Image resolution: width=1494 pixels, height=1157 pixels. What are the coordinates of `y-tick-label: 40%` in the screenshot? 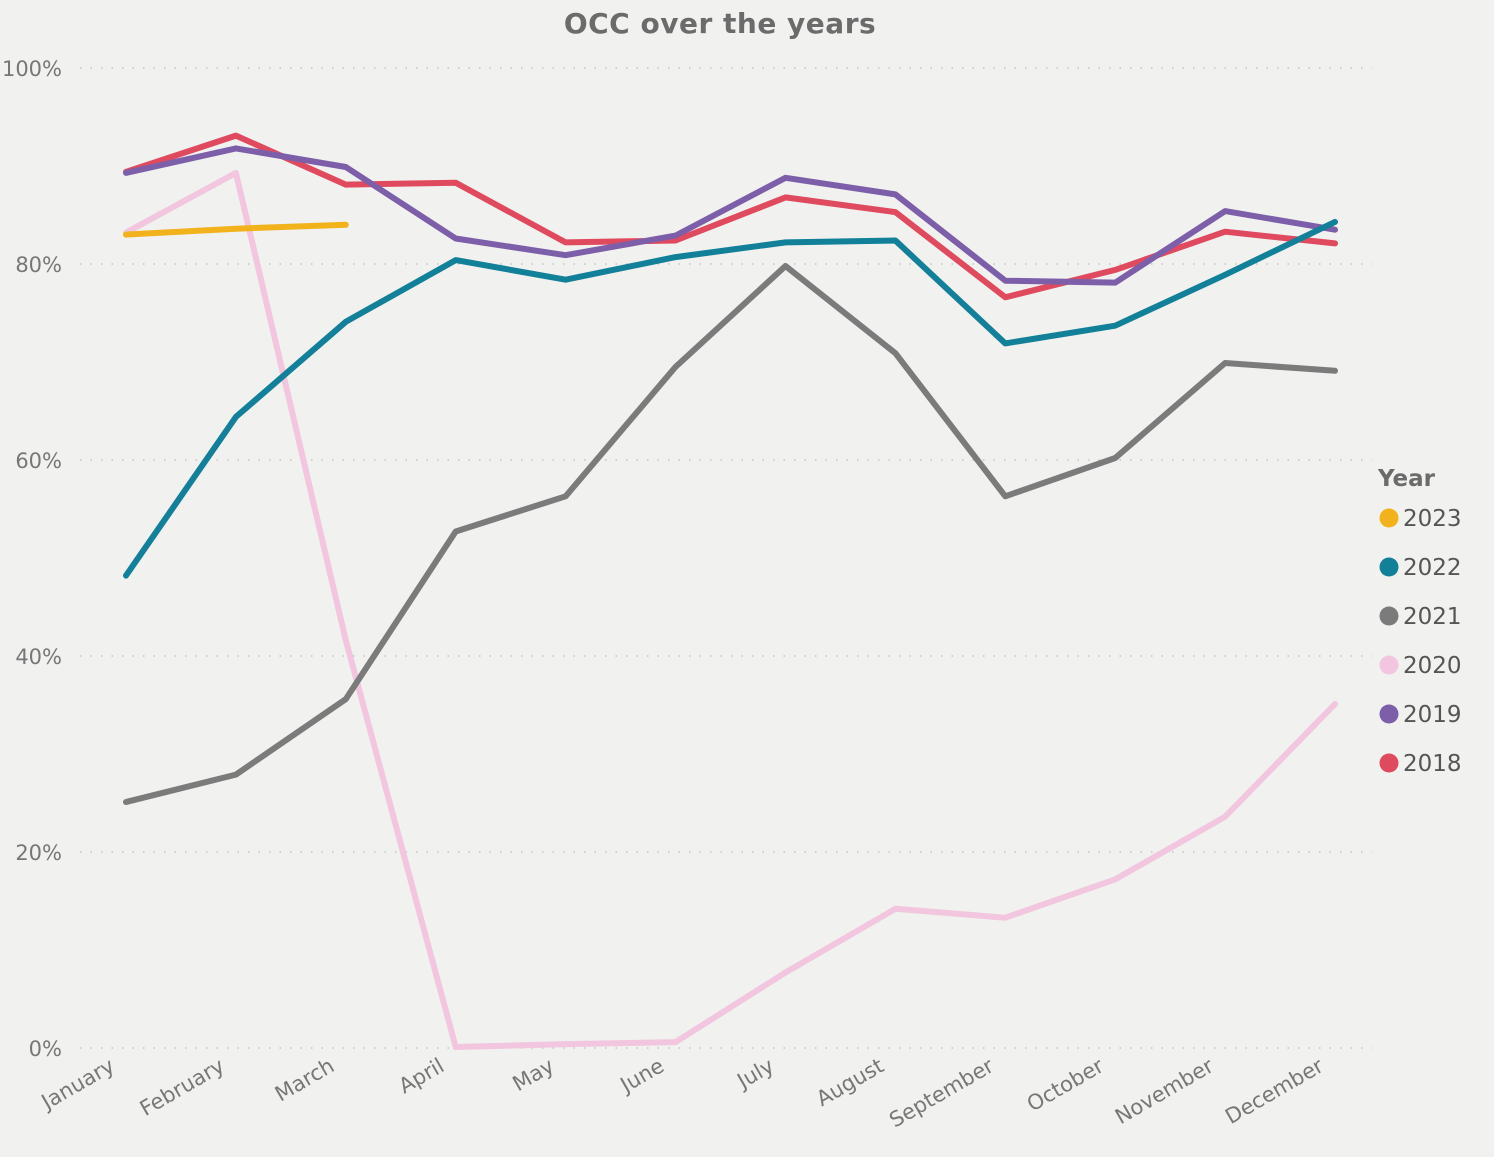 It's located at (38, 657).